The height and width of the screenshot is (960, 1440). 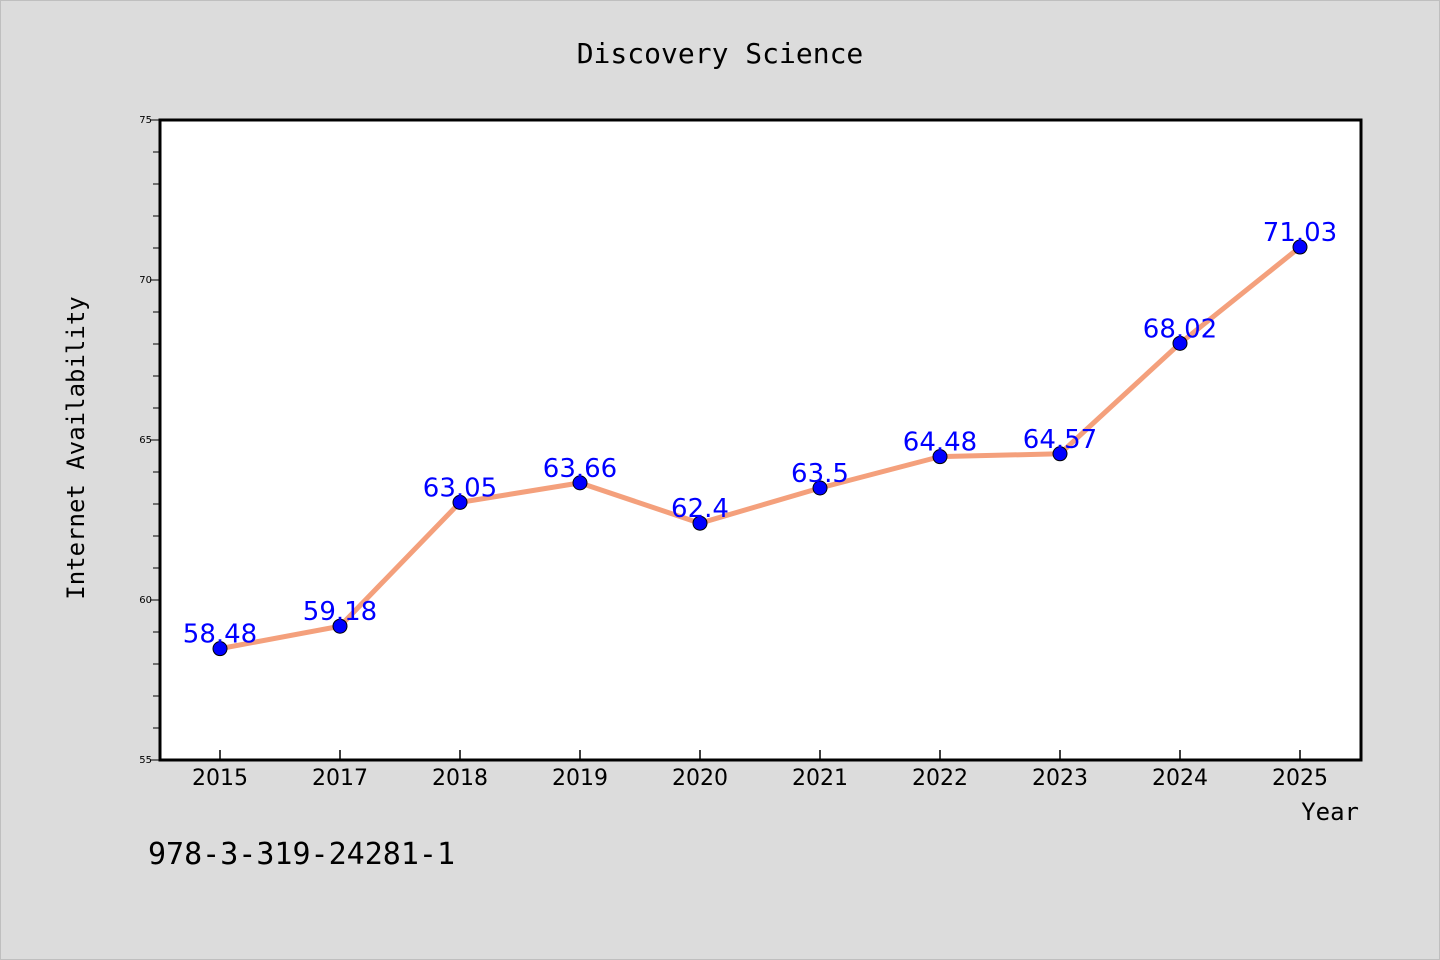 What do you see at coordinates (220, 635) in the screenshot?
I see `data-label: 58.48` at bounding box center [220, 635].